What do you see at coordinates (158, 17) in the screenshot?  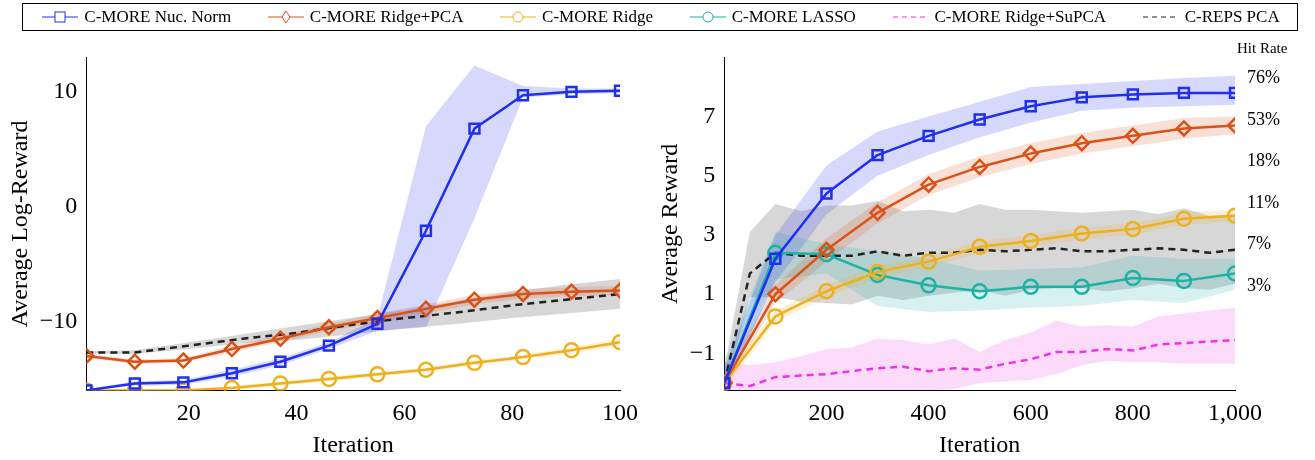 I see `legend-label: C-MORE Nuc. Norm` at bounding box center [158, 17].